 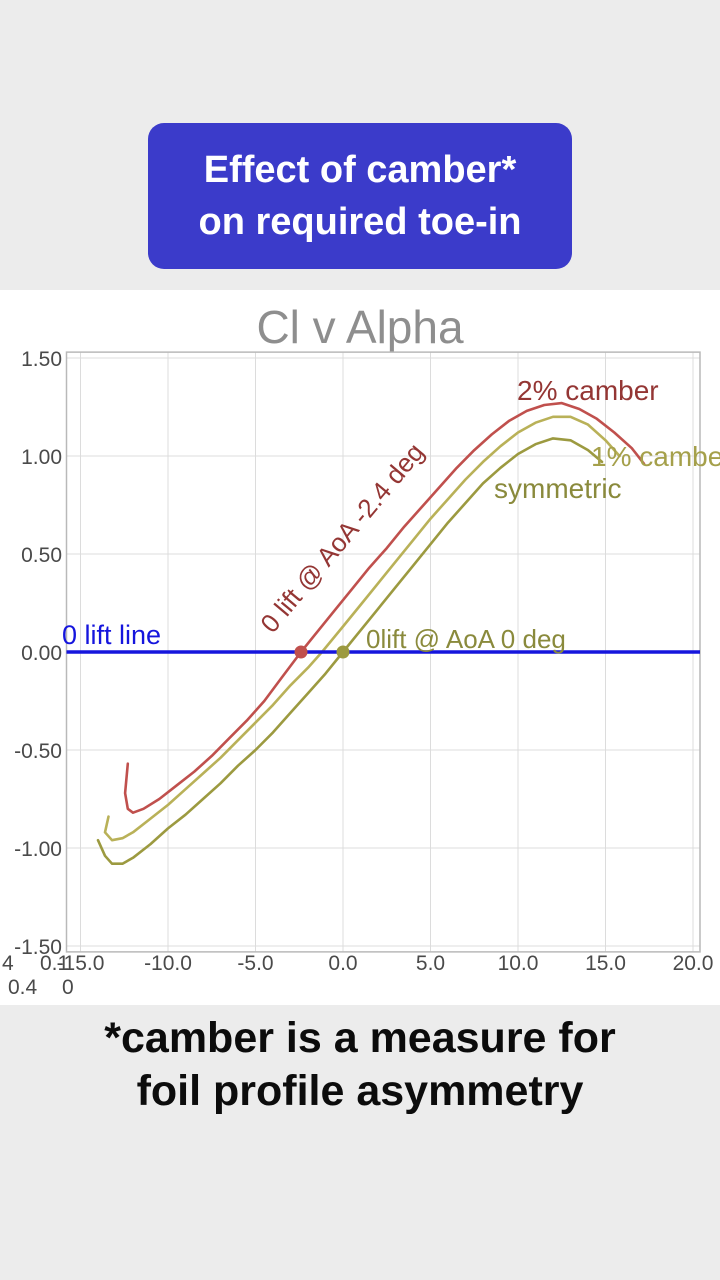 What do you see at coordinates (54, 963) in the screenshot?
I see `svg-text: 0.1` at bounding box center [54, 963].